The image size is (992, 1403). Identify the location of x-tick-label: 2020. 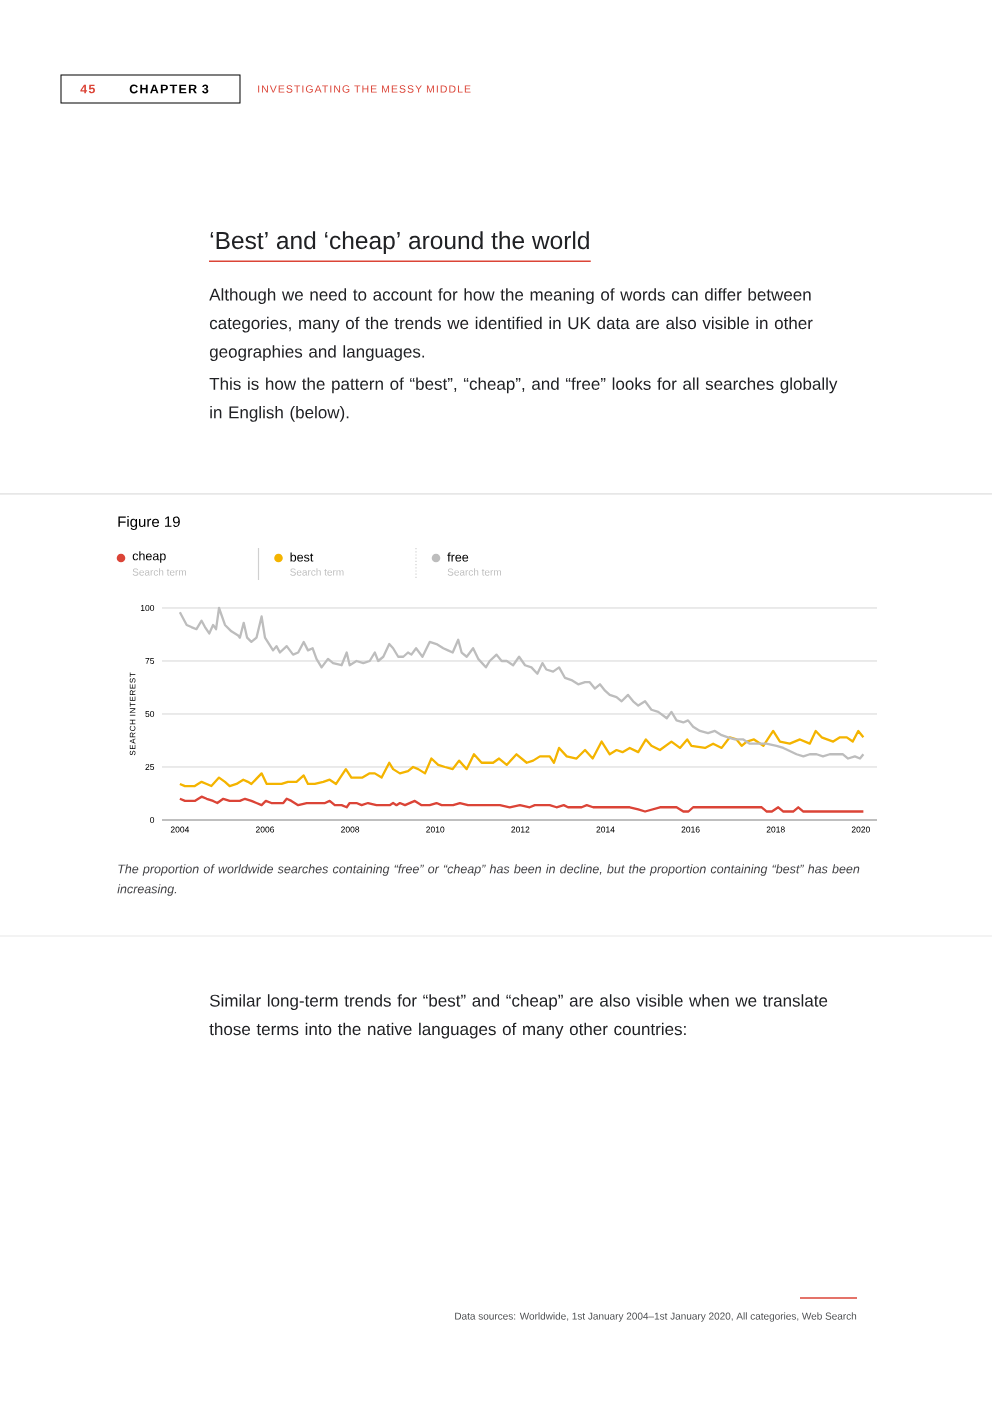
(860, 829).